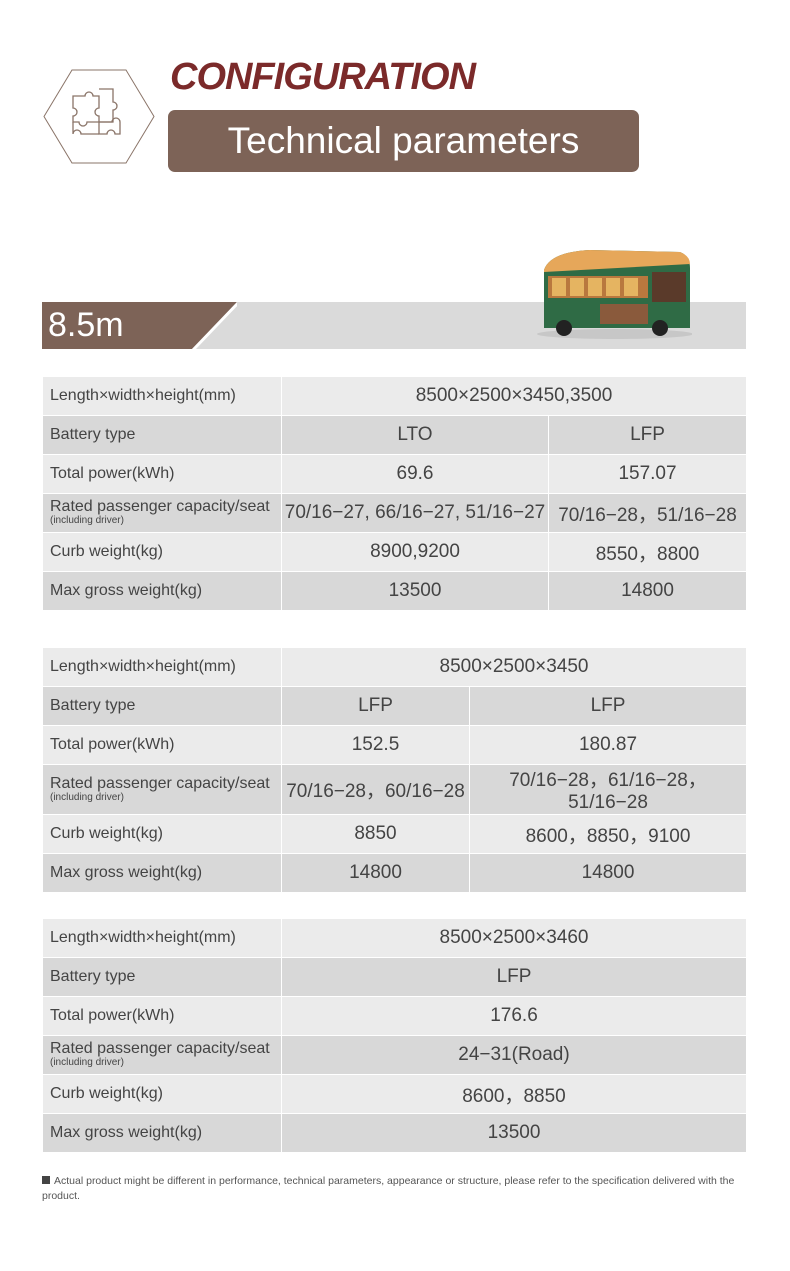  Describe the element at coordinates (647, 513) in the screenshot. I see `table-cell: 70/16−28，51/16−28` at that location.